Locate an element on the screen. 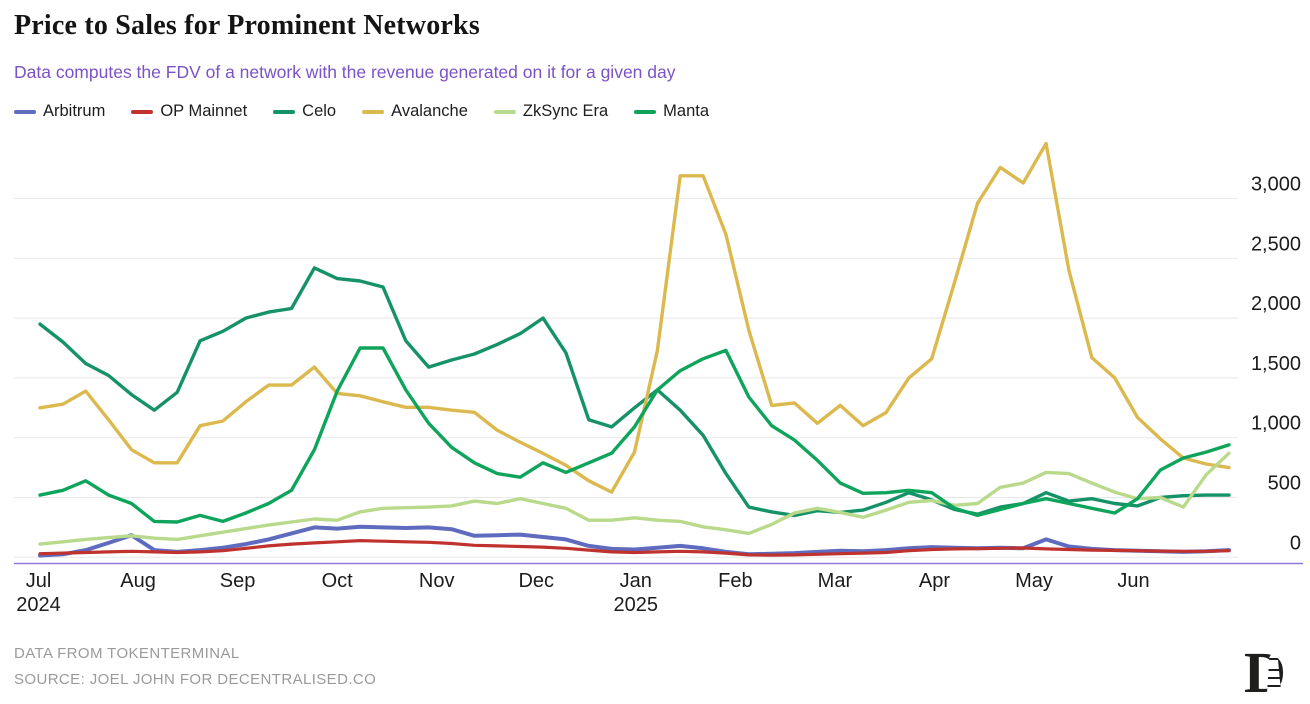 Image resolution: width=1310 pixels, height=704 pixels. legend-swatch-avalanche is located at coordinates (373, 111).